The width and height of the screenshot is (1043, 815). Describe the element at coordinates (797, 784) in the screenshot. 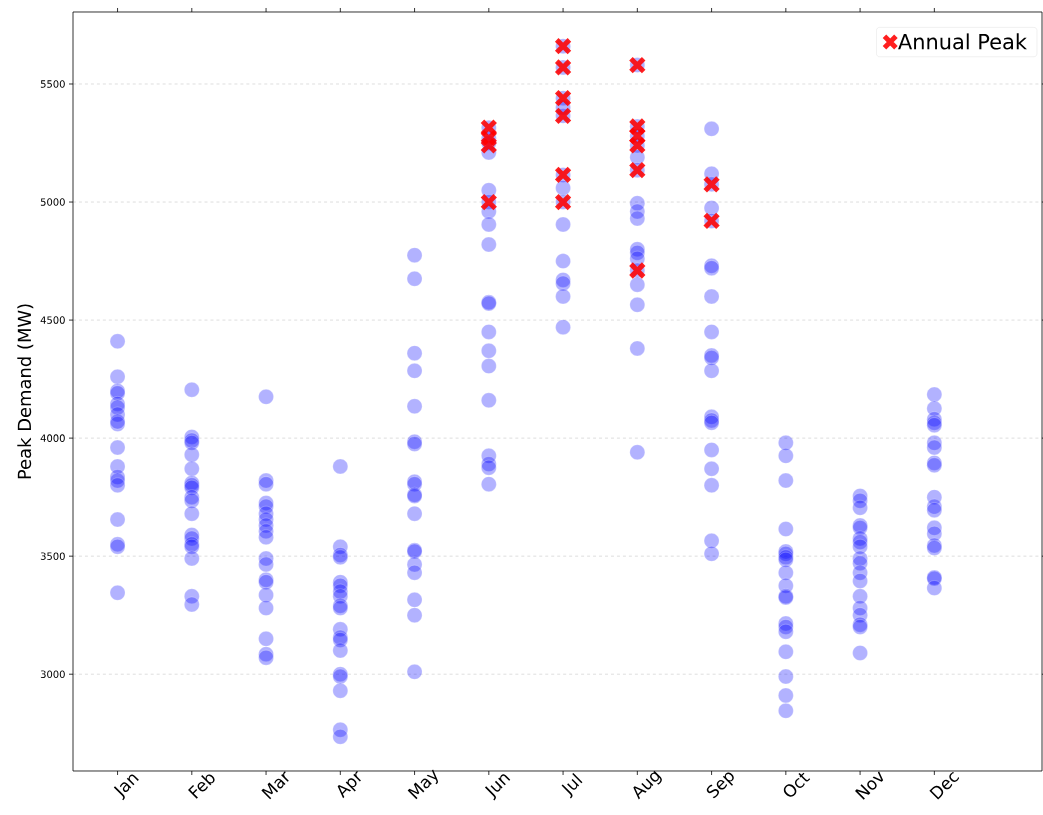

I see `x-tick-label: Oct` at that location.